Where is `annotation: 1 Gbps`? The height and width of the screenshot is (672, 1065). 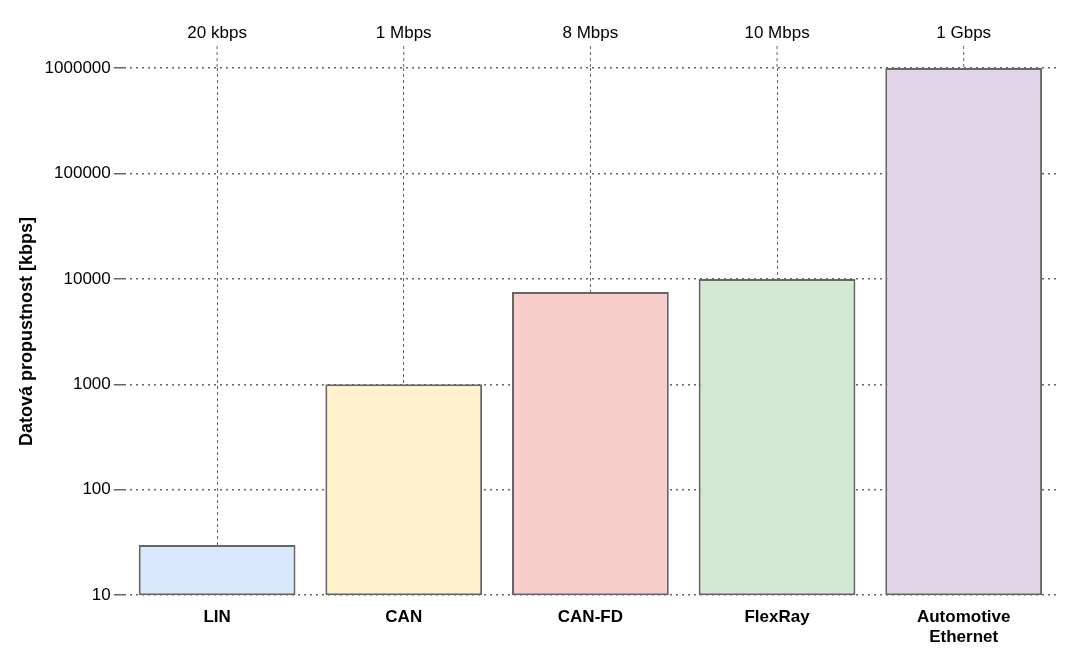 annotation: 1 Gbps is located at coordinates (964, 32).